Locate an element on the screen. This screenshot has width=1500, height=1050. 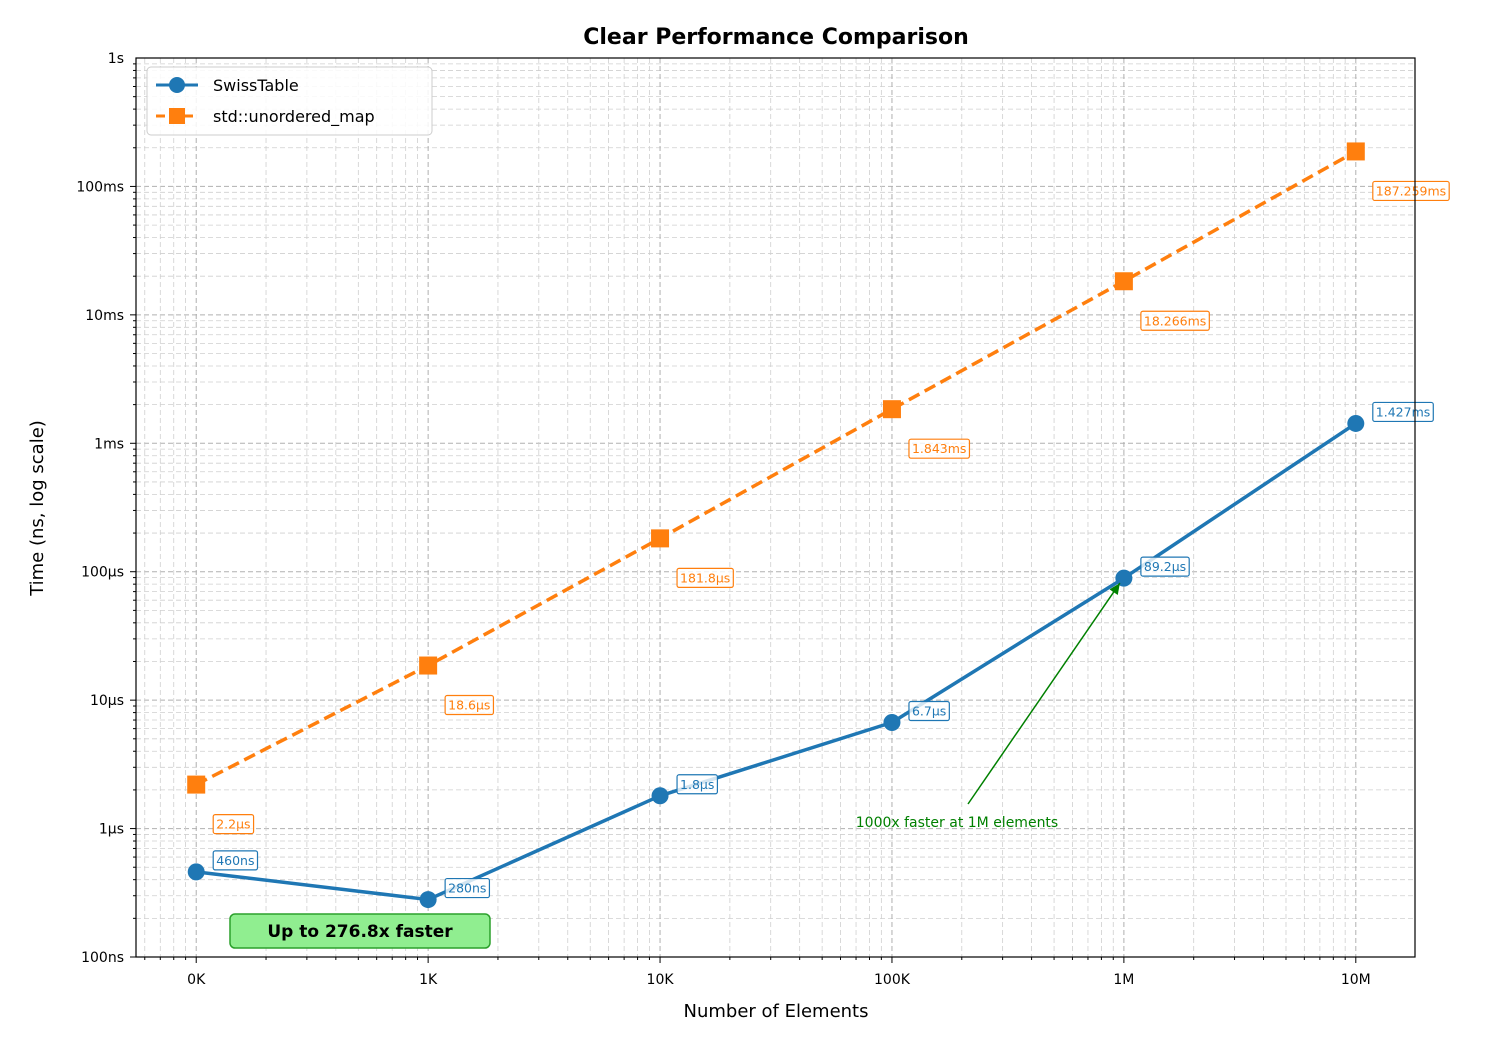
data-label-swisstable: 1.8μs is located at coordinates (697, 784).